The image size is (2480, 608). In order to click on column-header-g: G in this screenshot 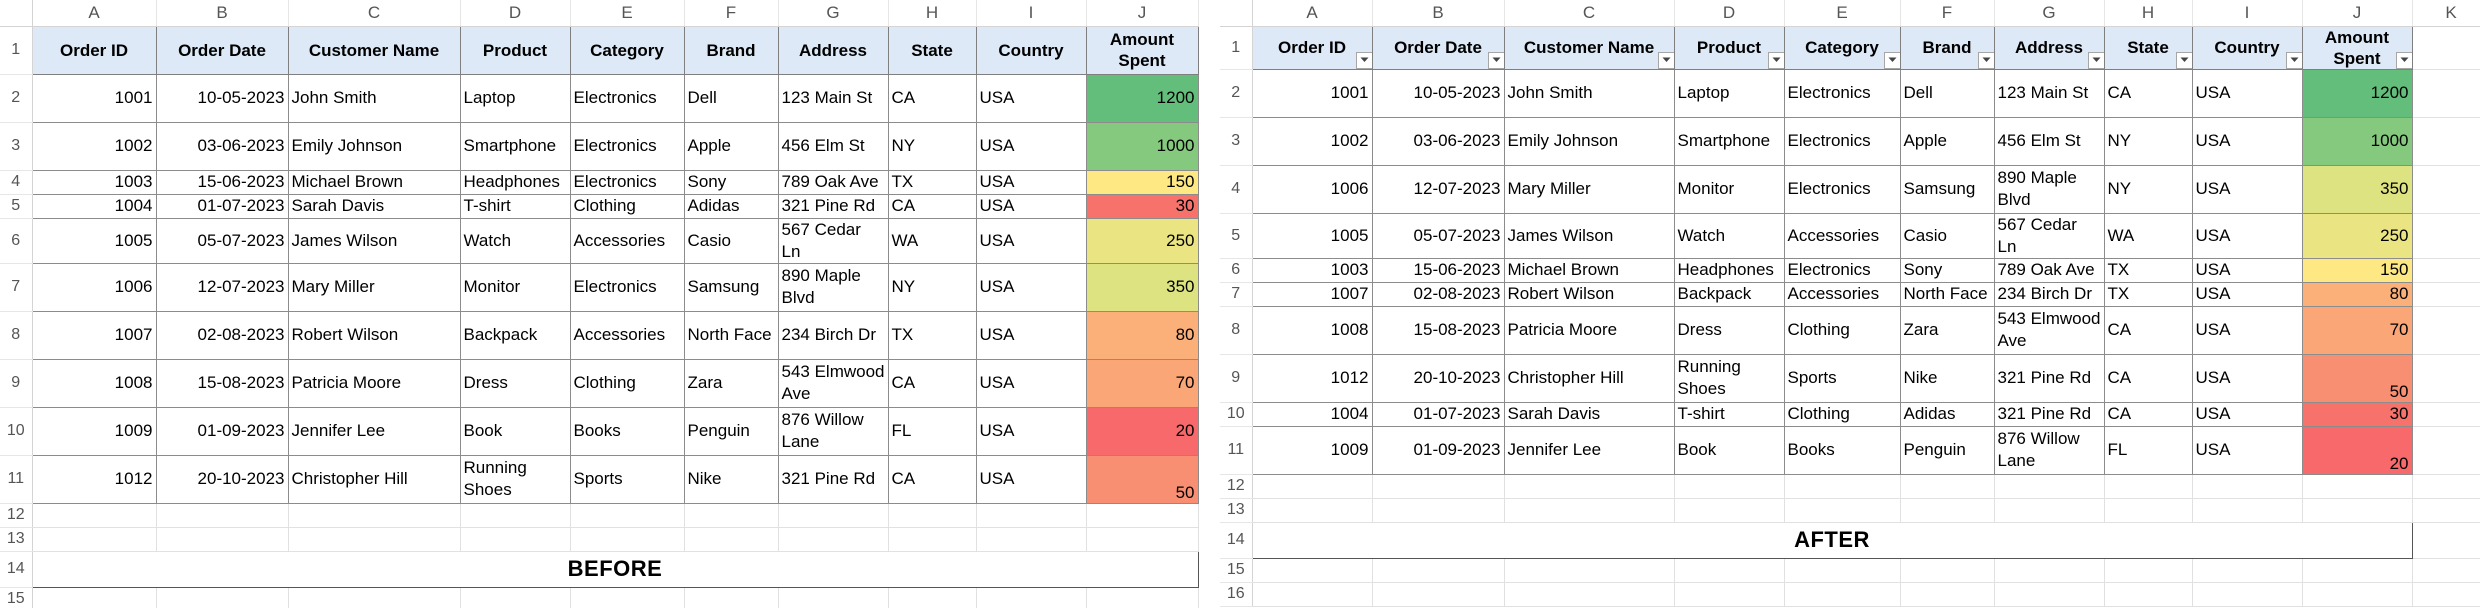, I will do `click(2049, 13)`.